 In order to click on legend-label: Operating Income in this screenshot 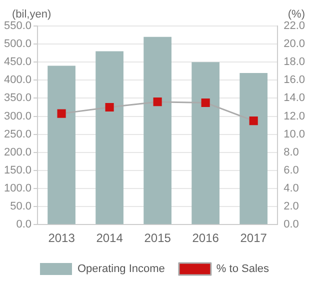, I will do `click(121, 269)`.